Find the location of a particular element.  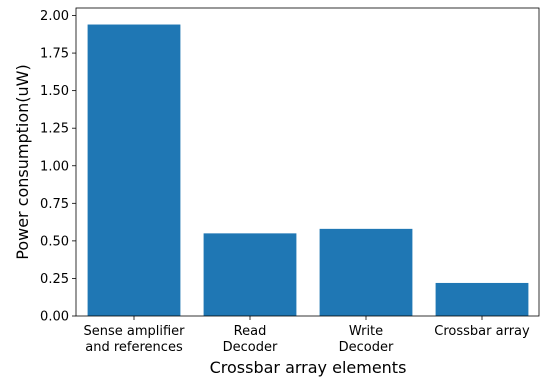

x-tick-label-2: Write Decoder is located at coordinates (366, 339).